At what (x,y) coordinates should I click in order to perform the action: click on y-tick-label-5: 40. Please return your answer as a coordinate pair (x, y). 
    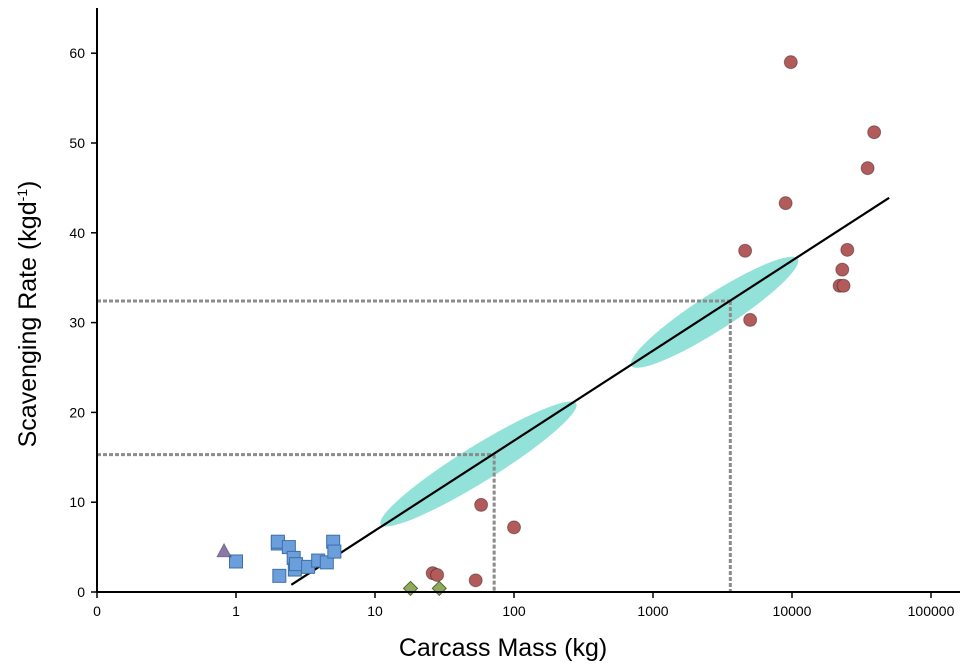
    Looking at the image, I should click on (77, 233).